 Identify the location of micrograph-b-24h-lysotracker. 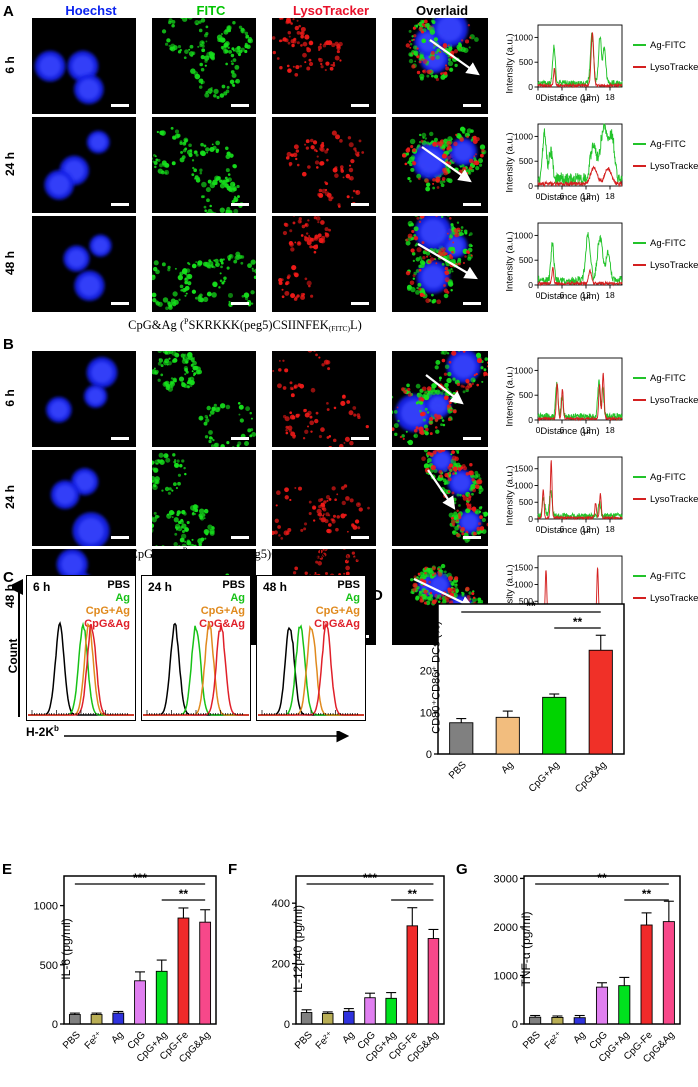
(324, 498).